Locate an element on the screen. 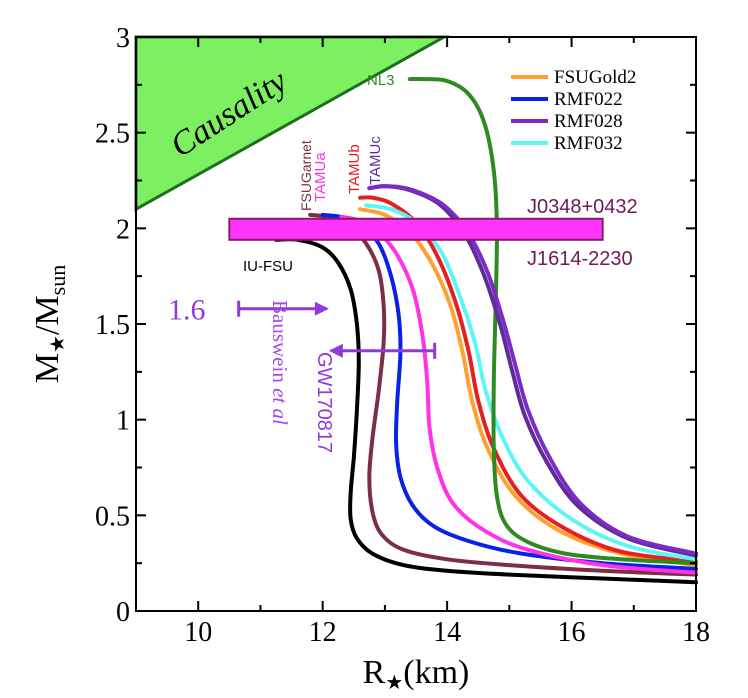  x-tick-label: 12 is located at coordinates (323, 632).